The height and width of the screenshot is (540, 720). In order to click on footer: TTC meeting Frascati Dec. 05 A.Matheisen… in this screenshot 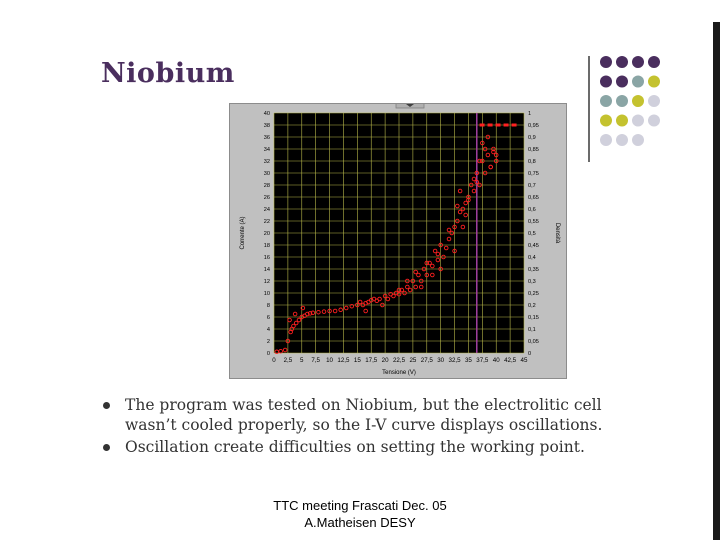, I will do `click(360, 514)`.